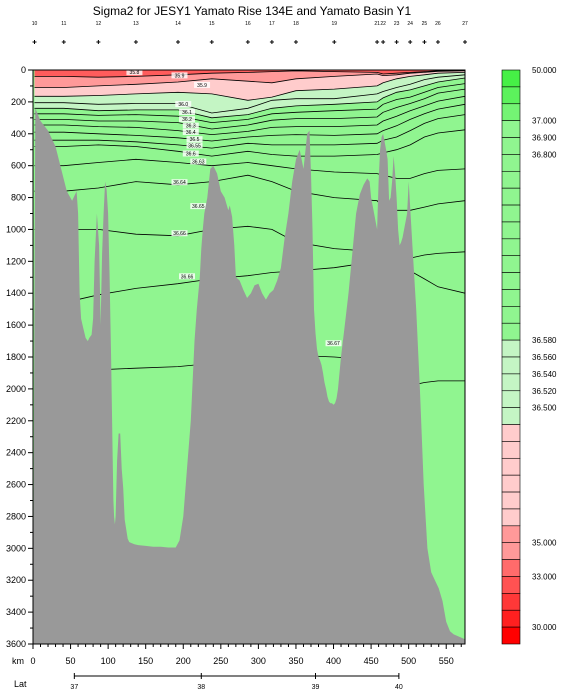 Image resolution: width=573 pixels, height=693 pixels. I want to click on contour-label: 36.55, so click(194, 147).